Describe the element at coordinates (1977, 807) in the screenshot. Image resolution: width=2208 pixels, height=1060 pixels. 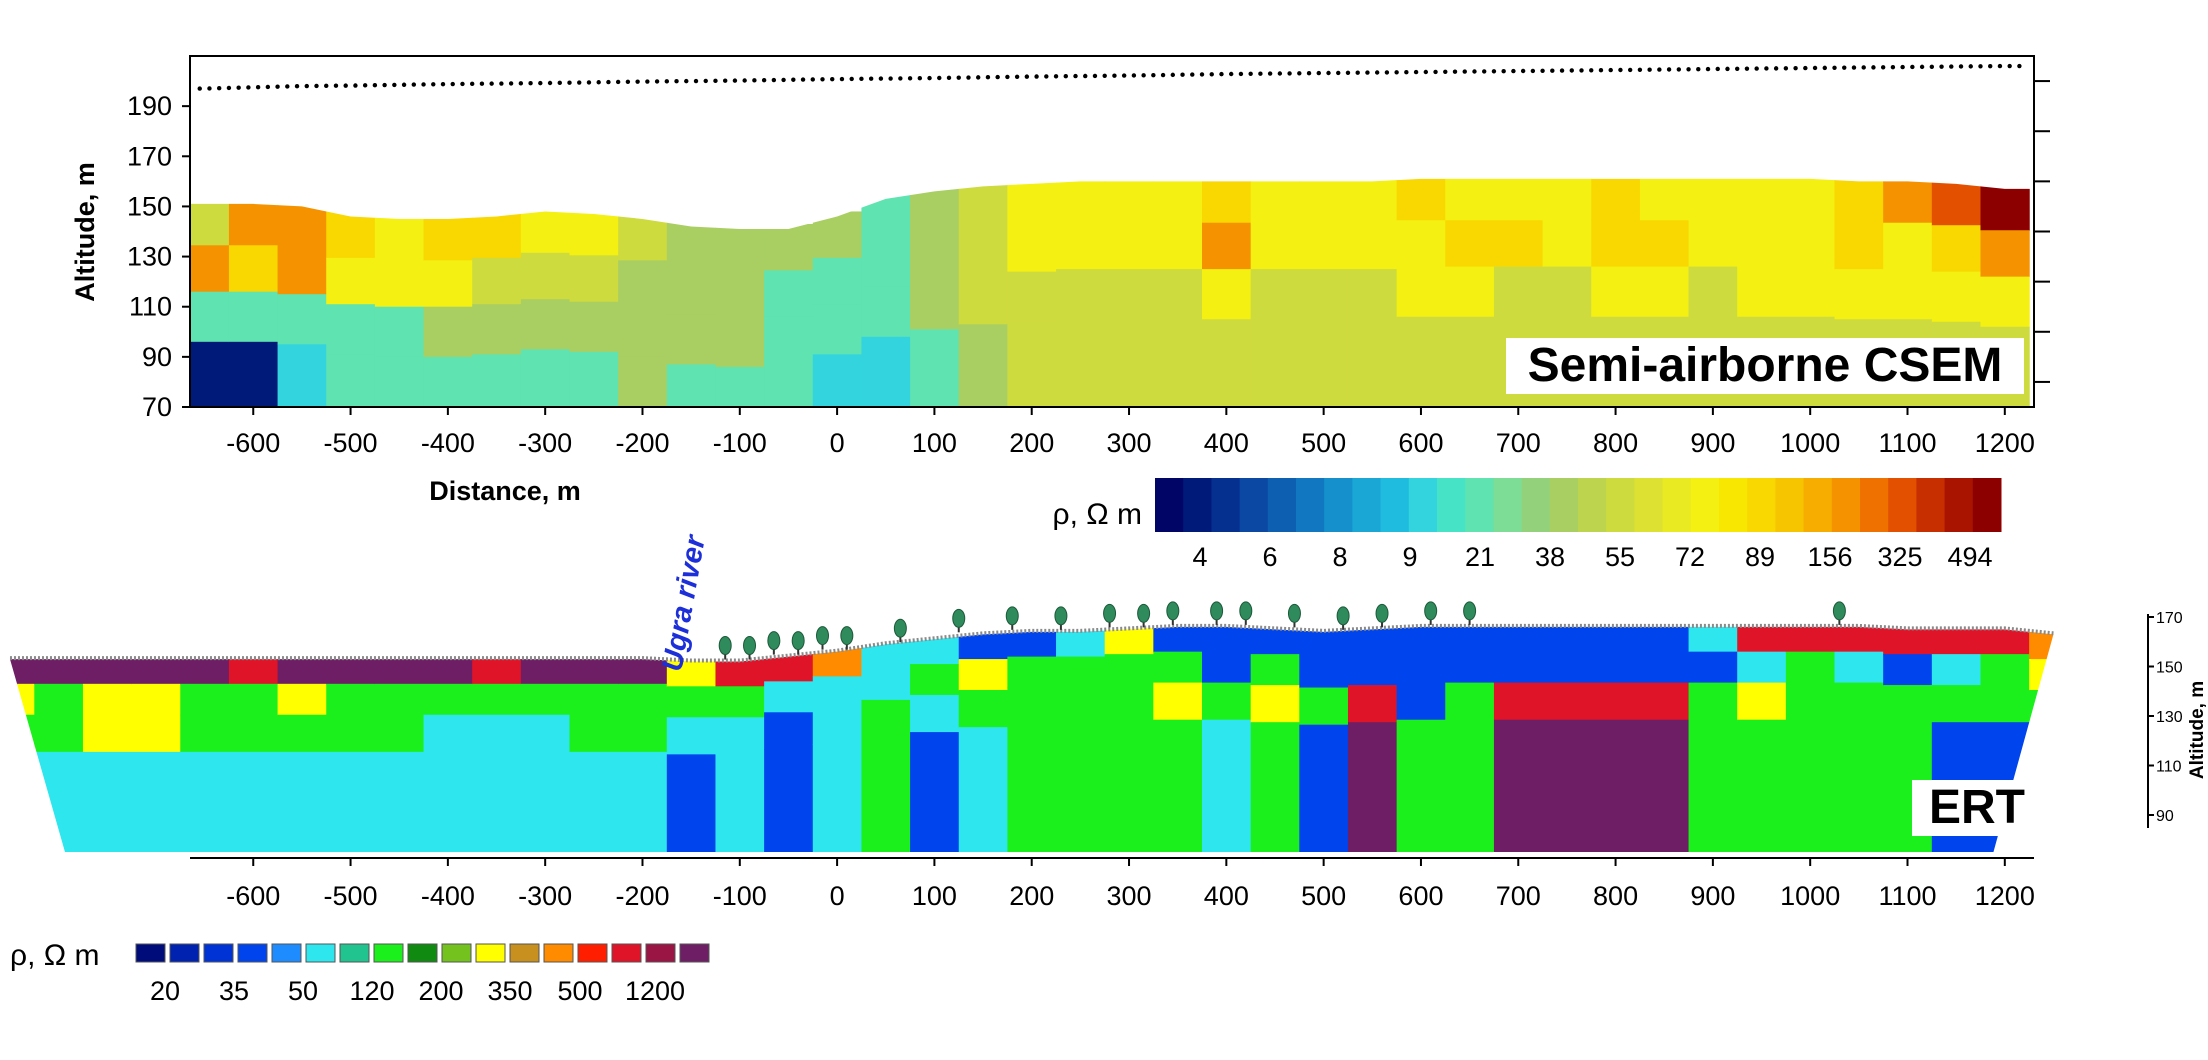
I see `ert-panel-label: ERT` at that location.